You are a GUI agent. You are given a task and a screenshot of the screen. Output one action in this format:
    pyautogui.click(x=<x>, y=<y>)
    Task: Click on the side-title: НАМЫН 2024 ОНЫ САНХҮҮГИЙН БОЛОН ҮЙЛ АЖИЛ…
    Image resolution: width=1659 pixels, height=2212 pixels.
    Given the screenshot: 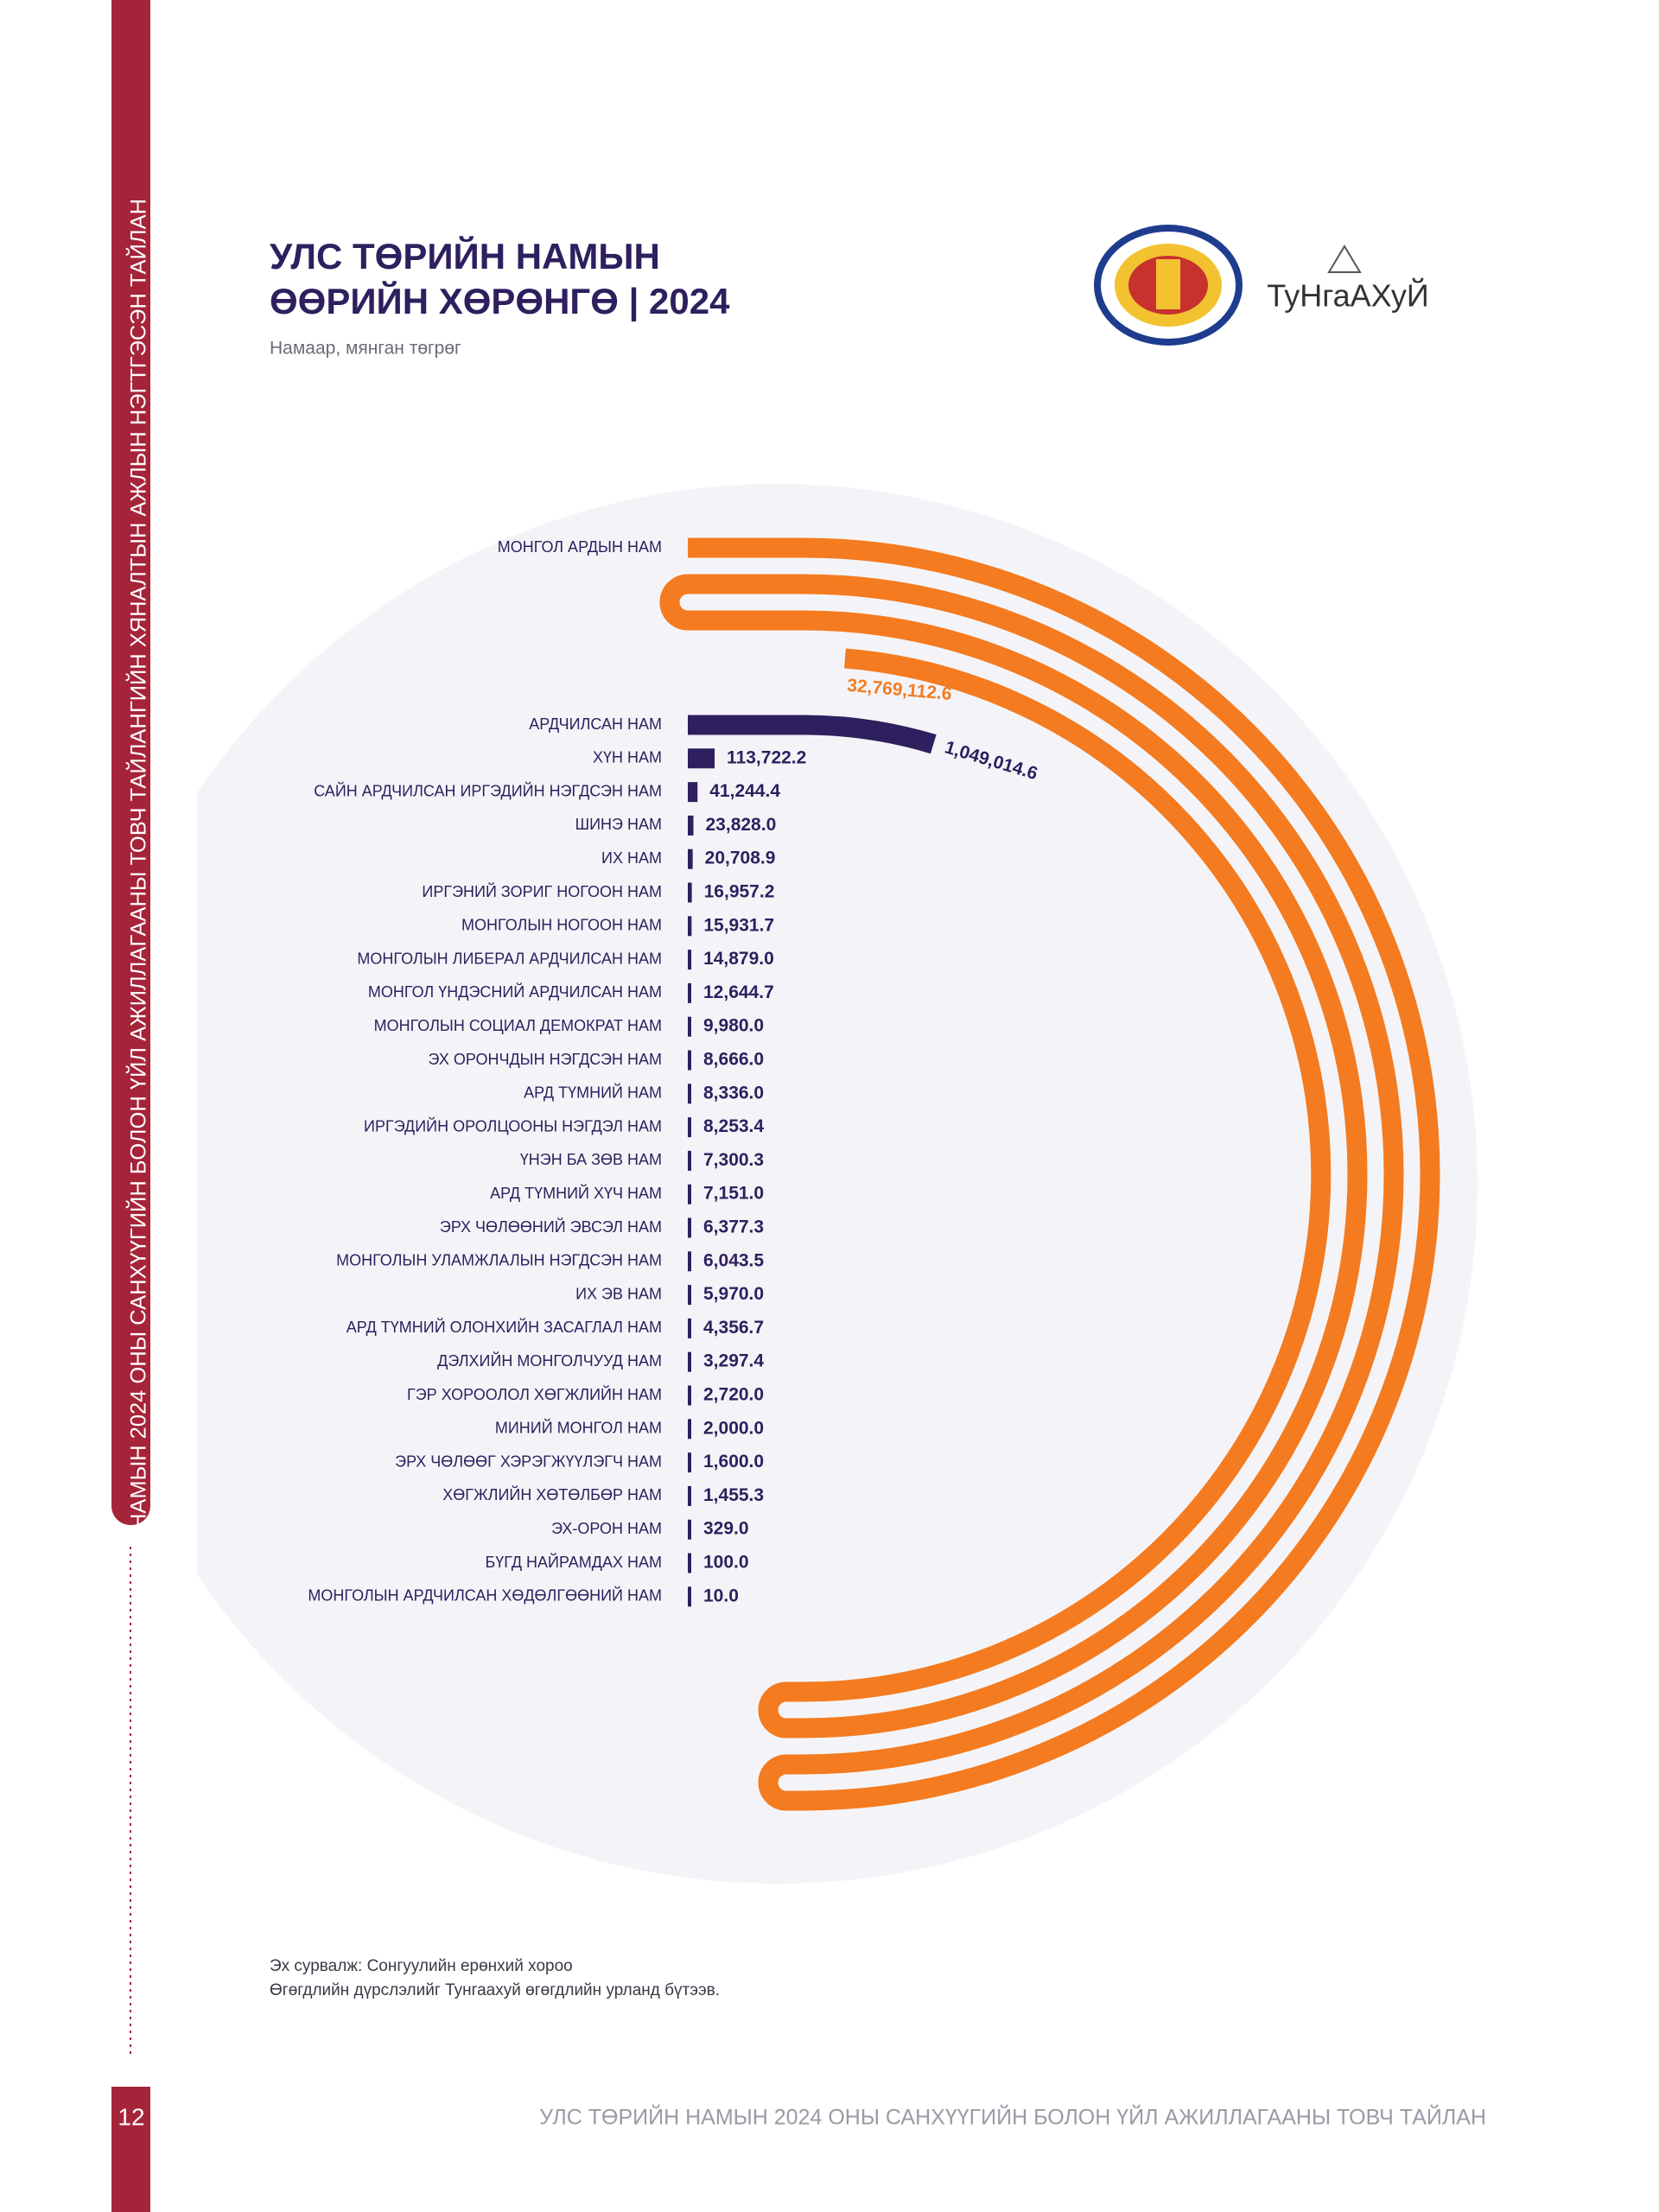 What is the action you would take?
    pyautogui.click(x=138, y=864)
    